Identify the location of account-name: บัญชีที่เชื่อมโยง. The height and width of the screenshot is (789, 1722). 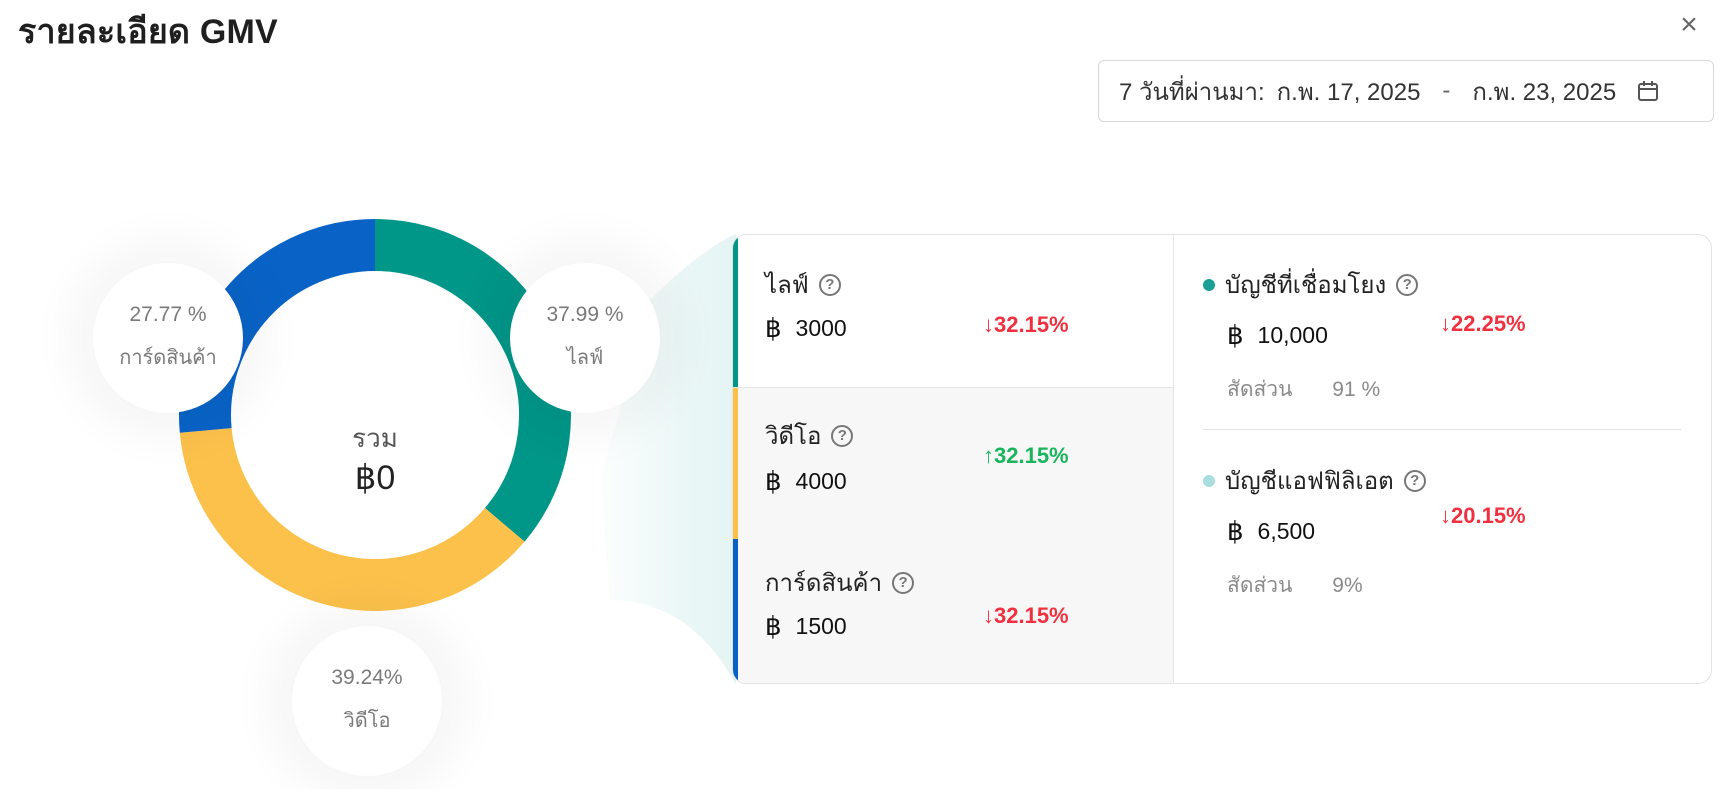
(1306, 285).